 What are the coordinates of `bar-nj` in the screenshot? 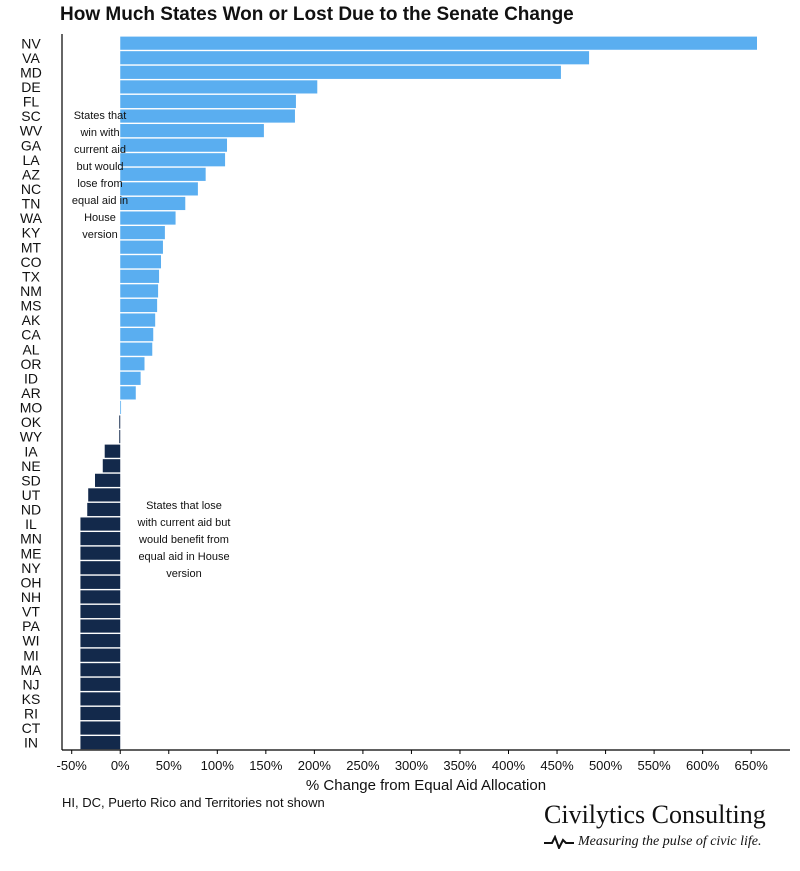 It's located at (100, 684).